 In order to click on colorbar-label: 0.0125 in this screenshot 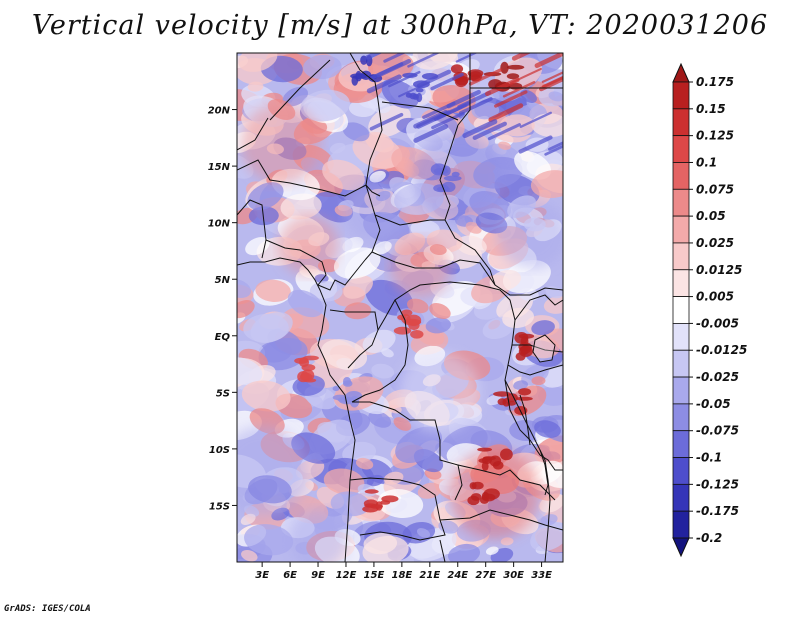, I will do `click(719, 270)`.